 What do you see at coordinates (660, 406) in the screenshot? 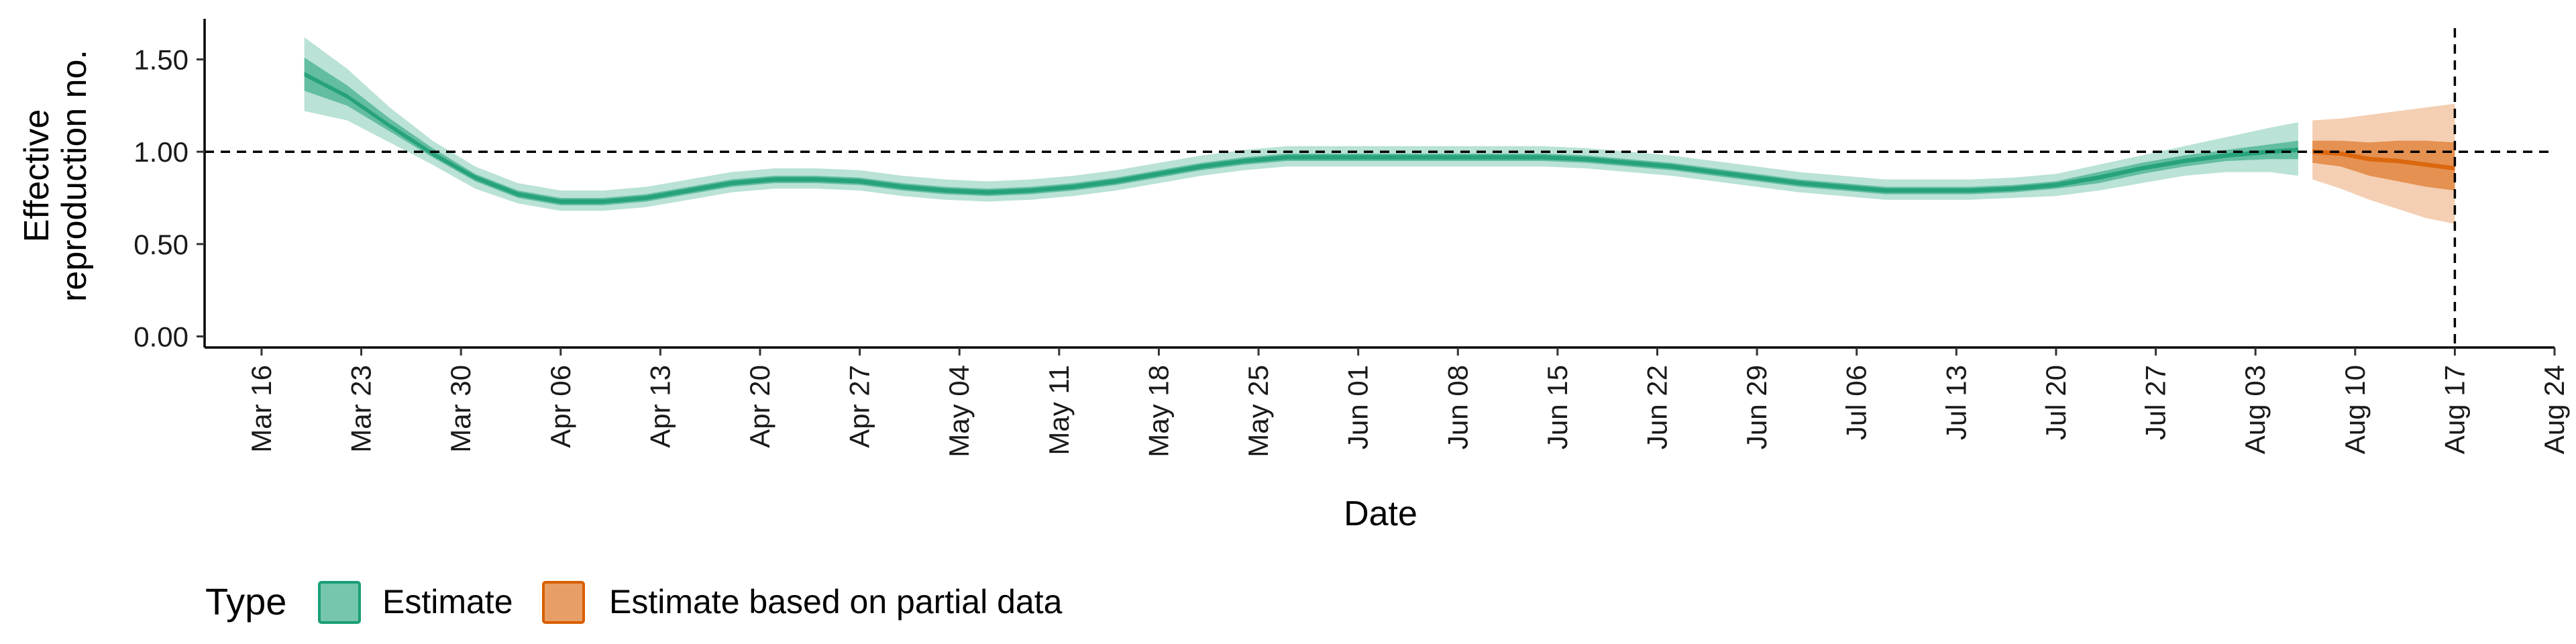
I see `x-tick-label: Apr 13` at bounding box center [660, 406].